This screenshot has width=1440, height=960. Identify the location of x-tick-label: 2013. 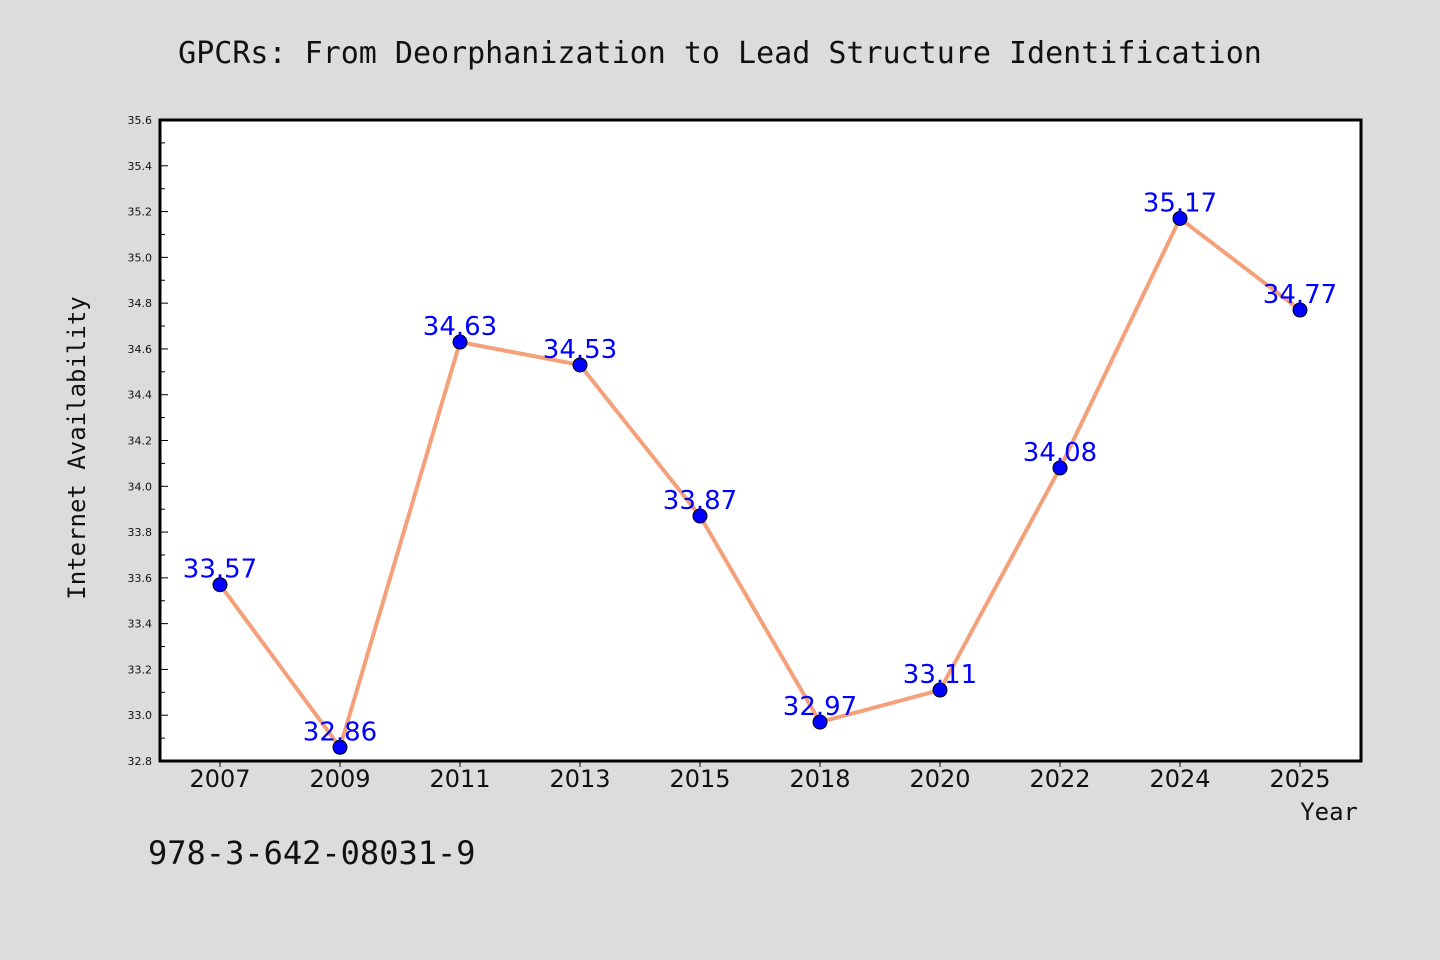
(579, 779).